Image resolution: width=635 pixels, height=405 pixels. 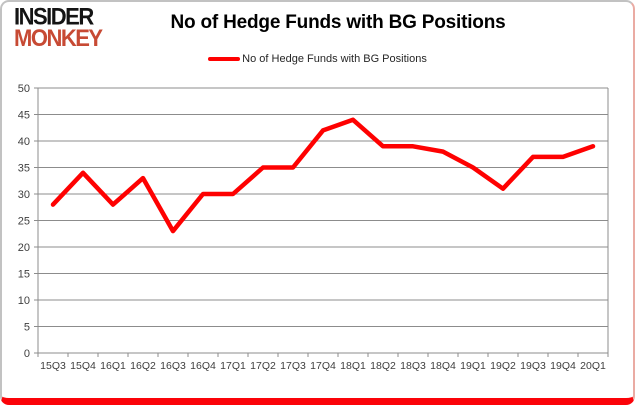 What do you see at coordinates (563, 366) in the screenshot?
I see `x-tick-label: 19Q4` at bounding box center [563, 366].